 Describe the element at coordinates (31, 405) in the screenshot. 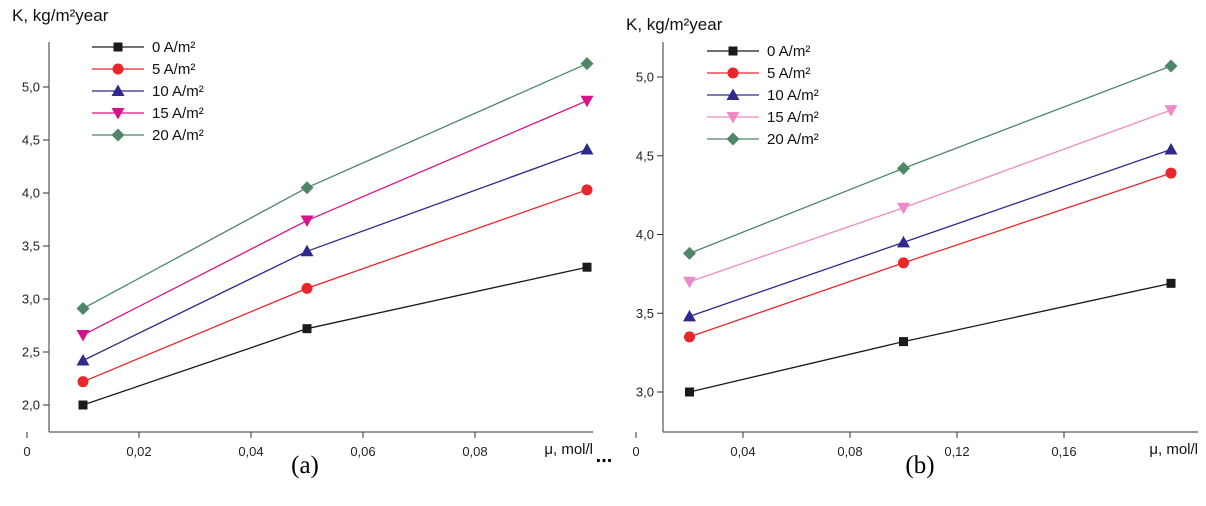

I see `y-tick-label: 2,0` at that location.